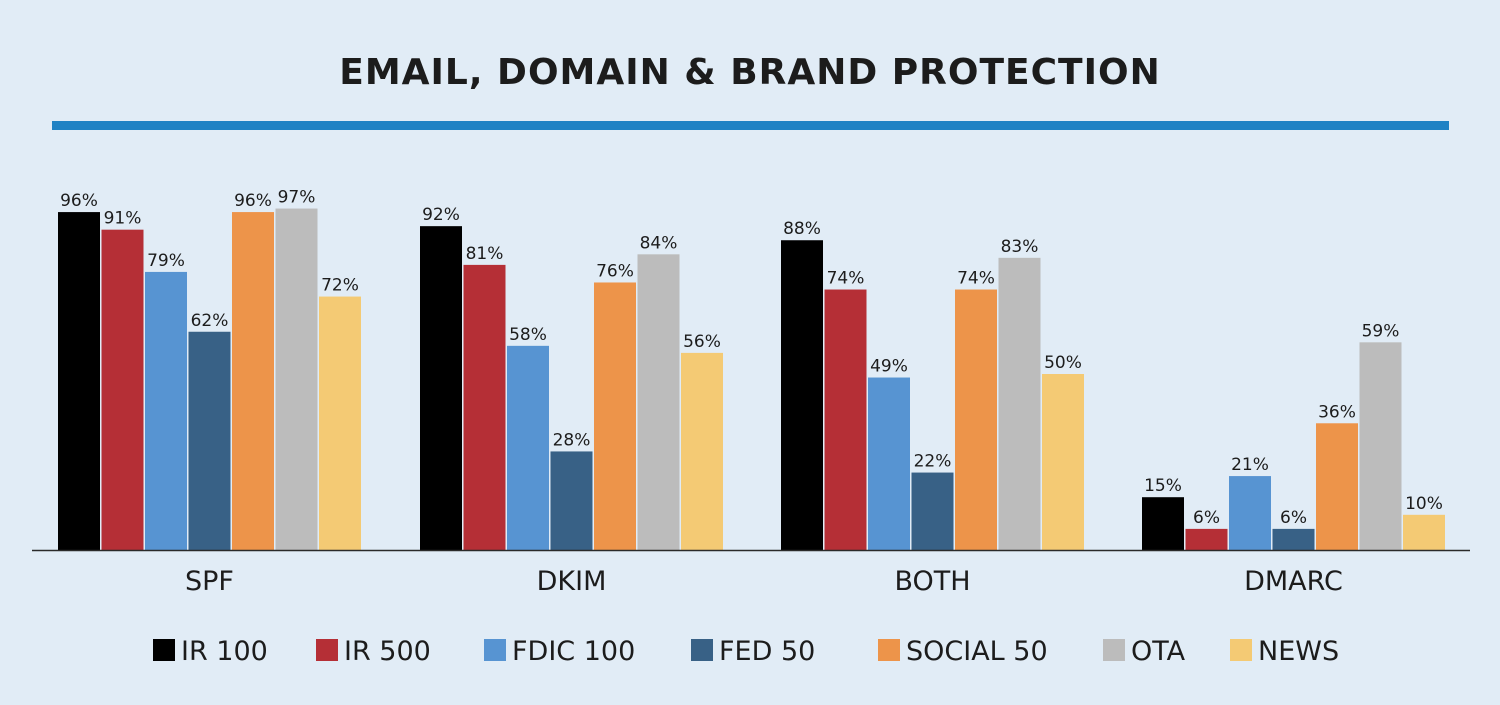 The image size is (1500, 705). I want to click on bar-dkim-news, so click(702, 451).